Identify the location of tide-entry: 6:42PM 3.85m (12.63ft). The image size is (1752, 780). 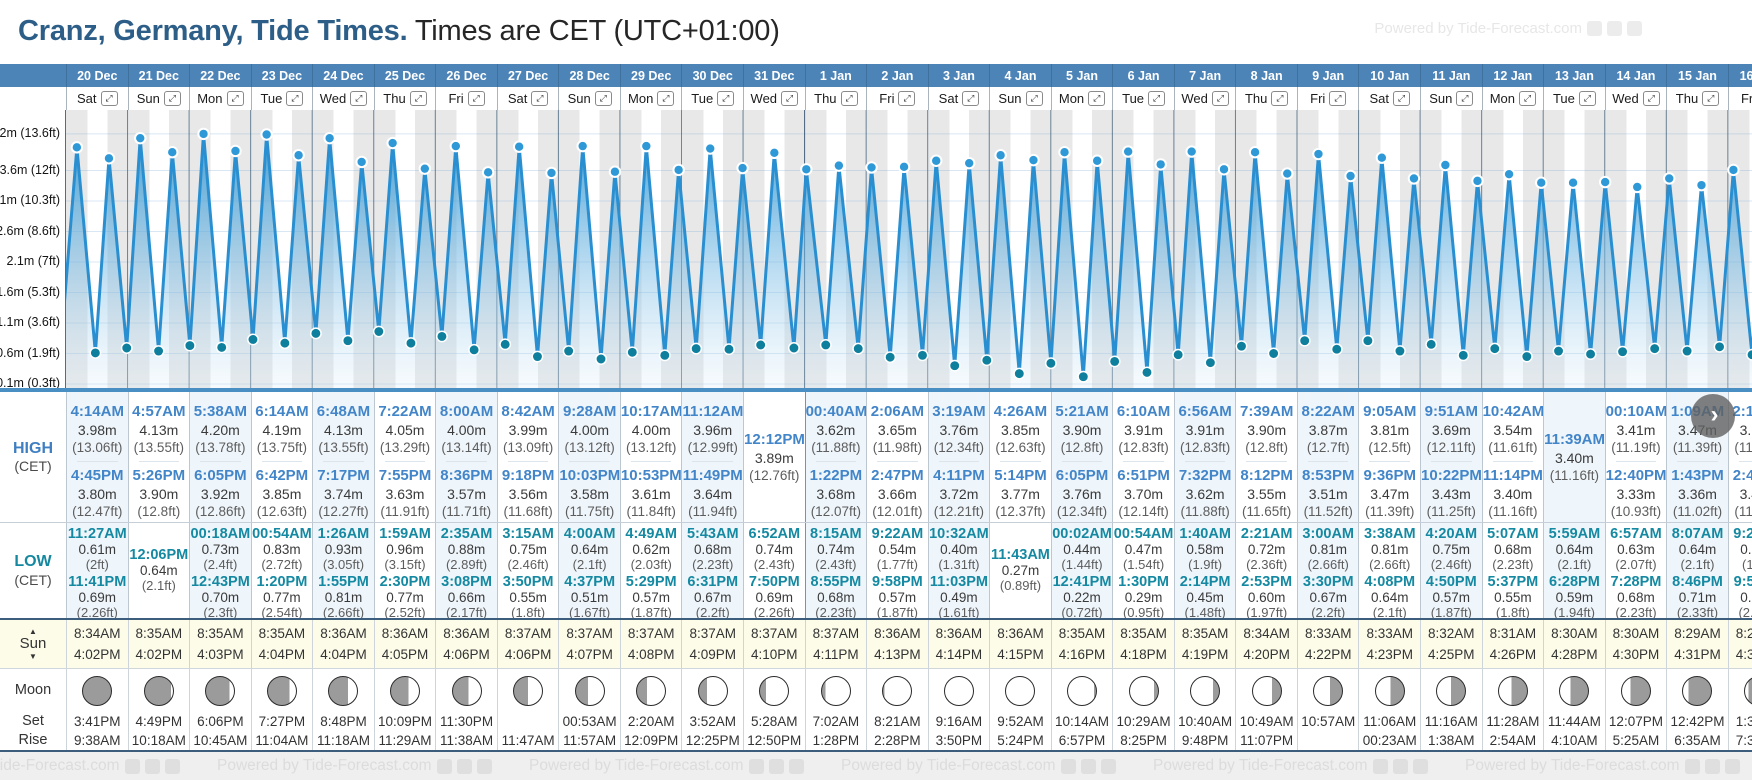
(282, 493).